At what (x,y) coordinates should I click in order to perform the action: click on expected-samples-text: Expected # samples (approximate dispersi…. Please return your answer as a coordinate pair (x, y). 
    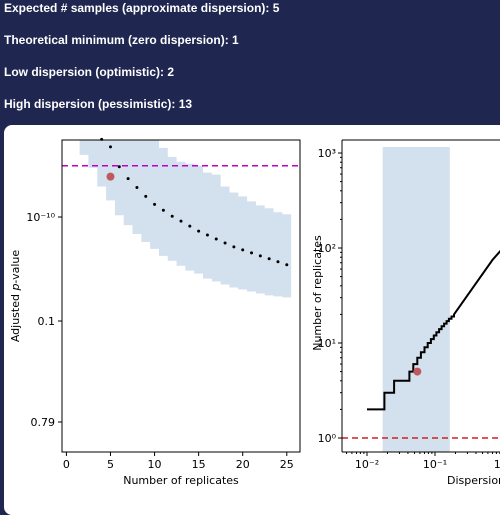
    Looking at the image, I should click on (142, 8).